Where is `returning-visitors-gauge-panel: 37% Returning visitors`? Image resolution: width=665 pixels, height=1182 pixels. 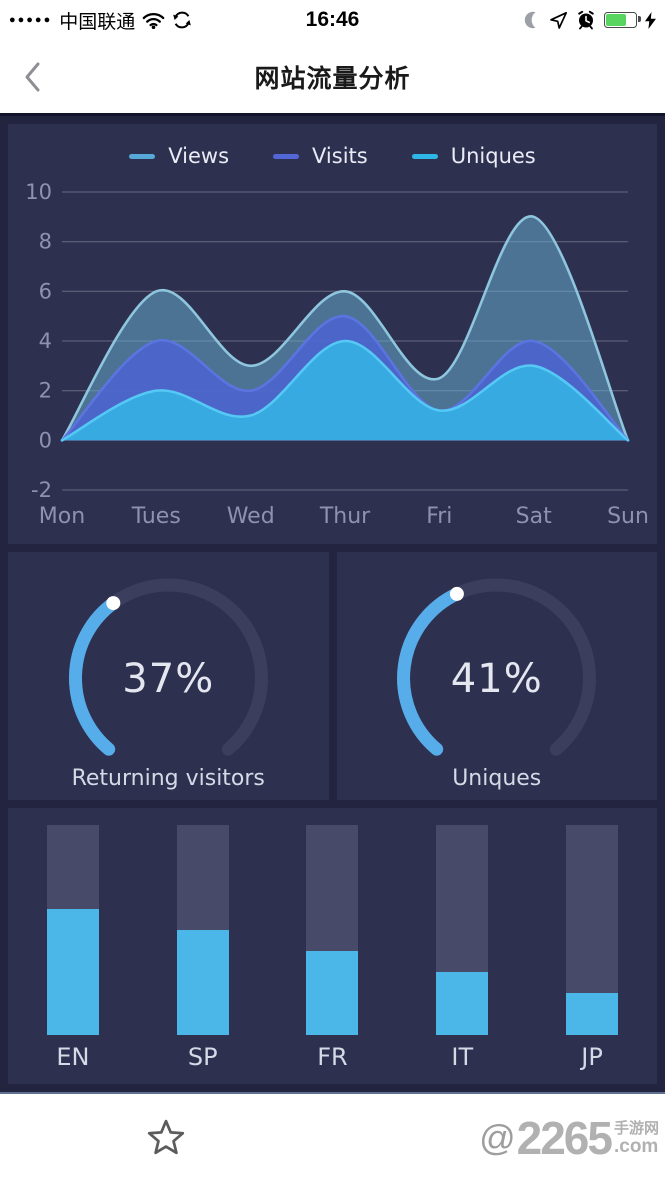
returning-visitors-gauge-panel: 37% Returning visitors is located at coordinates (168, 676).